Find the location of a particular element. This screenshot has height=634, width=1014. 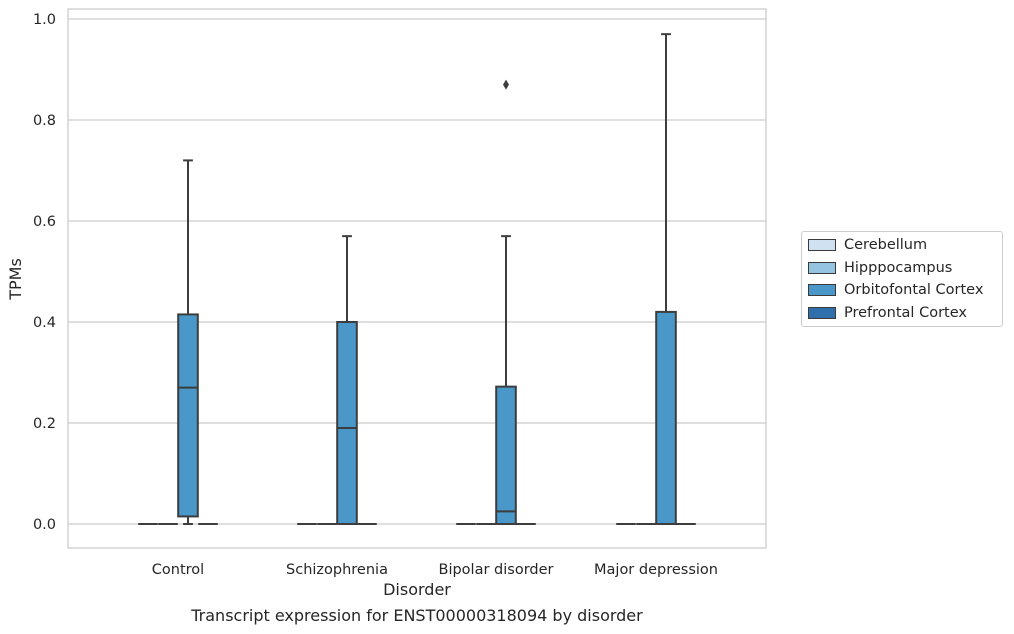

y-tick-label: 0.2 is located at coordinates (44, 424).